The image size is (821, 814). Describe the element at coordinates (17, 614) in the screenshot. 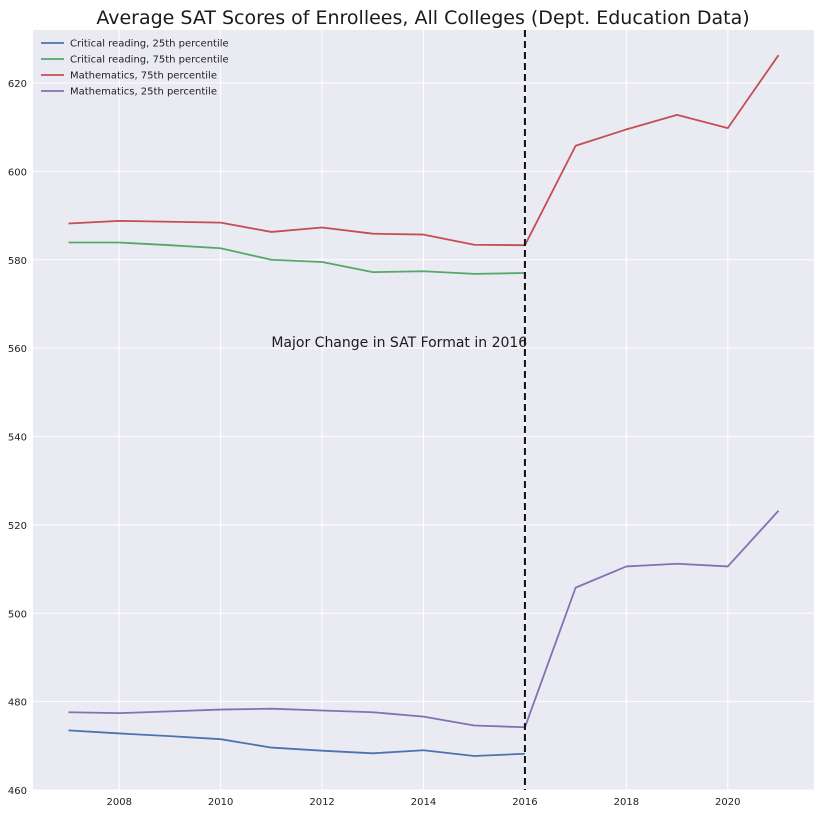

I see `y-tick-label: 500` at that location.